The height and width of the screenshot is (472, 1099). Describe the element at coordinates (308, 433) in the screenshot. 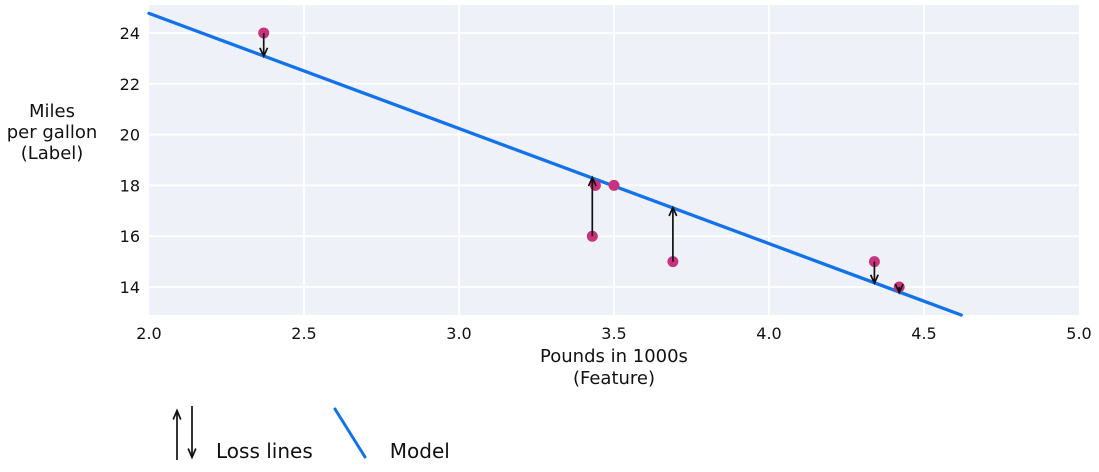

I see `legend: Loss lines Model` at that location.